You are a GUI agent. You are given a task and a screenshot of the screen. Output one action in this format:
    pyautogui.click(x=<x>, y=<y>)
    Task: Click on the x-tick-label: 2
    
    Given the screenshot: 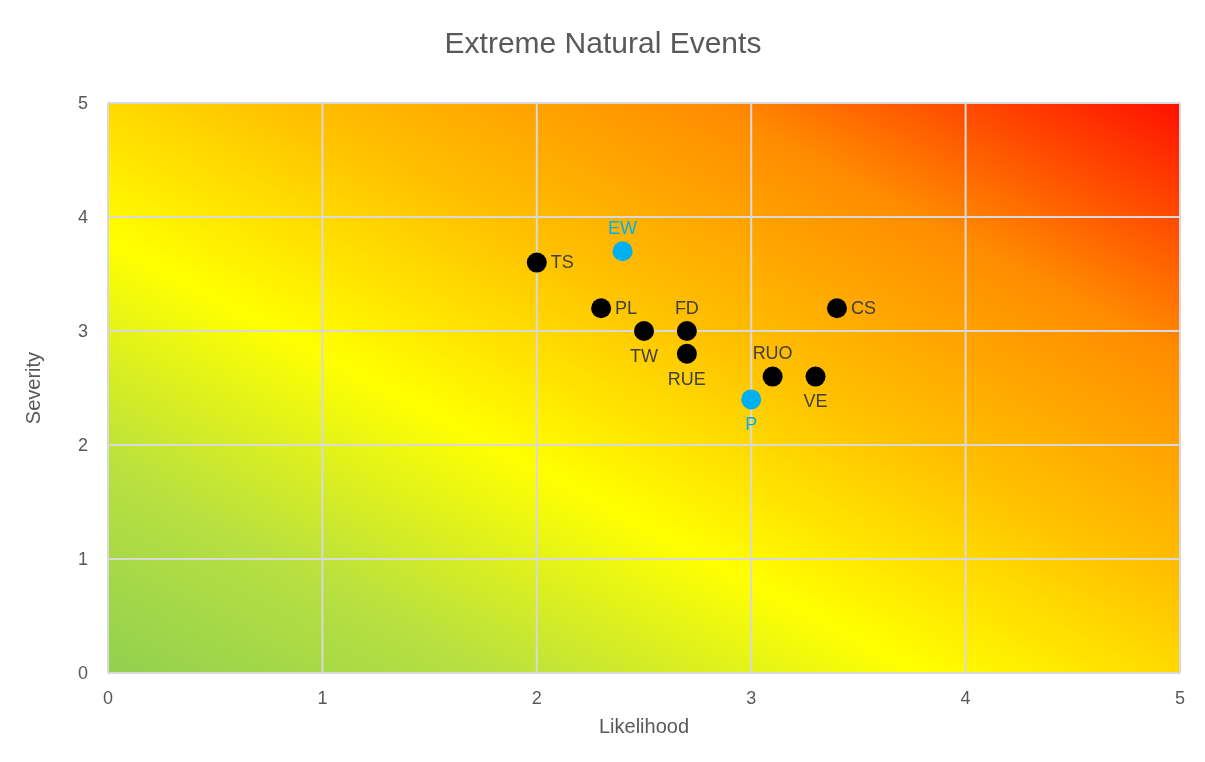 What is the action you would take?
    pyautogui.click(x=536, y=697)
    